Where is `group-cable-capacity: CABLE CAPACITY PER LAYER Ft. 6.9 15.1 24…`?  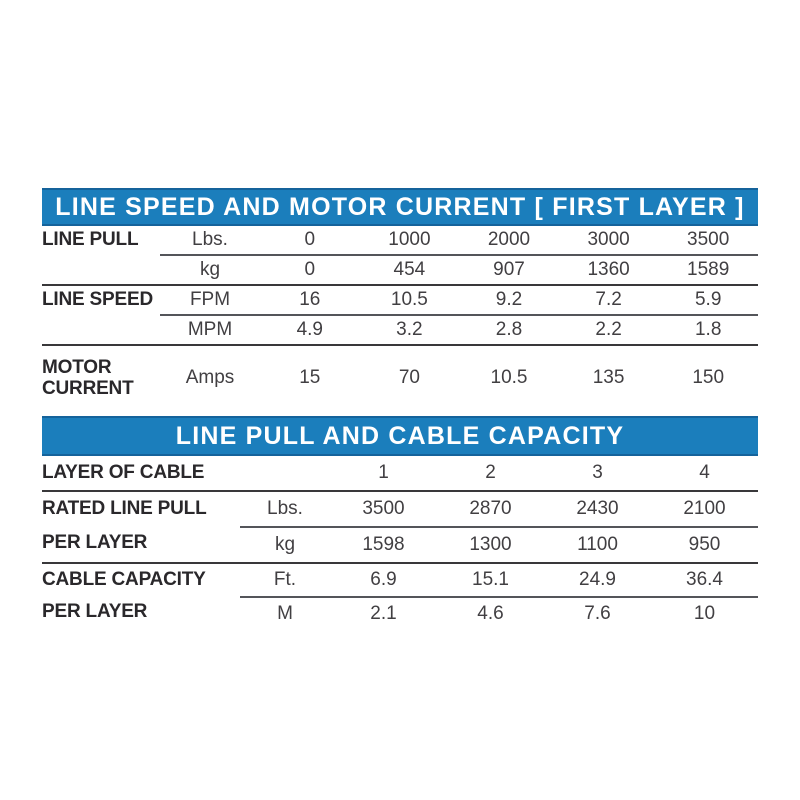 group-cable-capacity: CABLE CAPACITY PER LAYER Ft. 6.9 15.1 24… is located at coordinates (400, 596).